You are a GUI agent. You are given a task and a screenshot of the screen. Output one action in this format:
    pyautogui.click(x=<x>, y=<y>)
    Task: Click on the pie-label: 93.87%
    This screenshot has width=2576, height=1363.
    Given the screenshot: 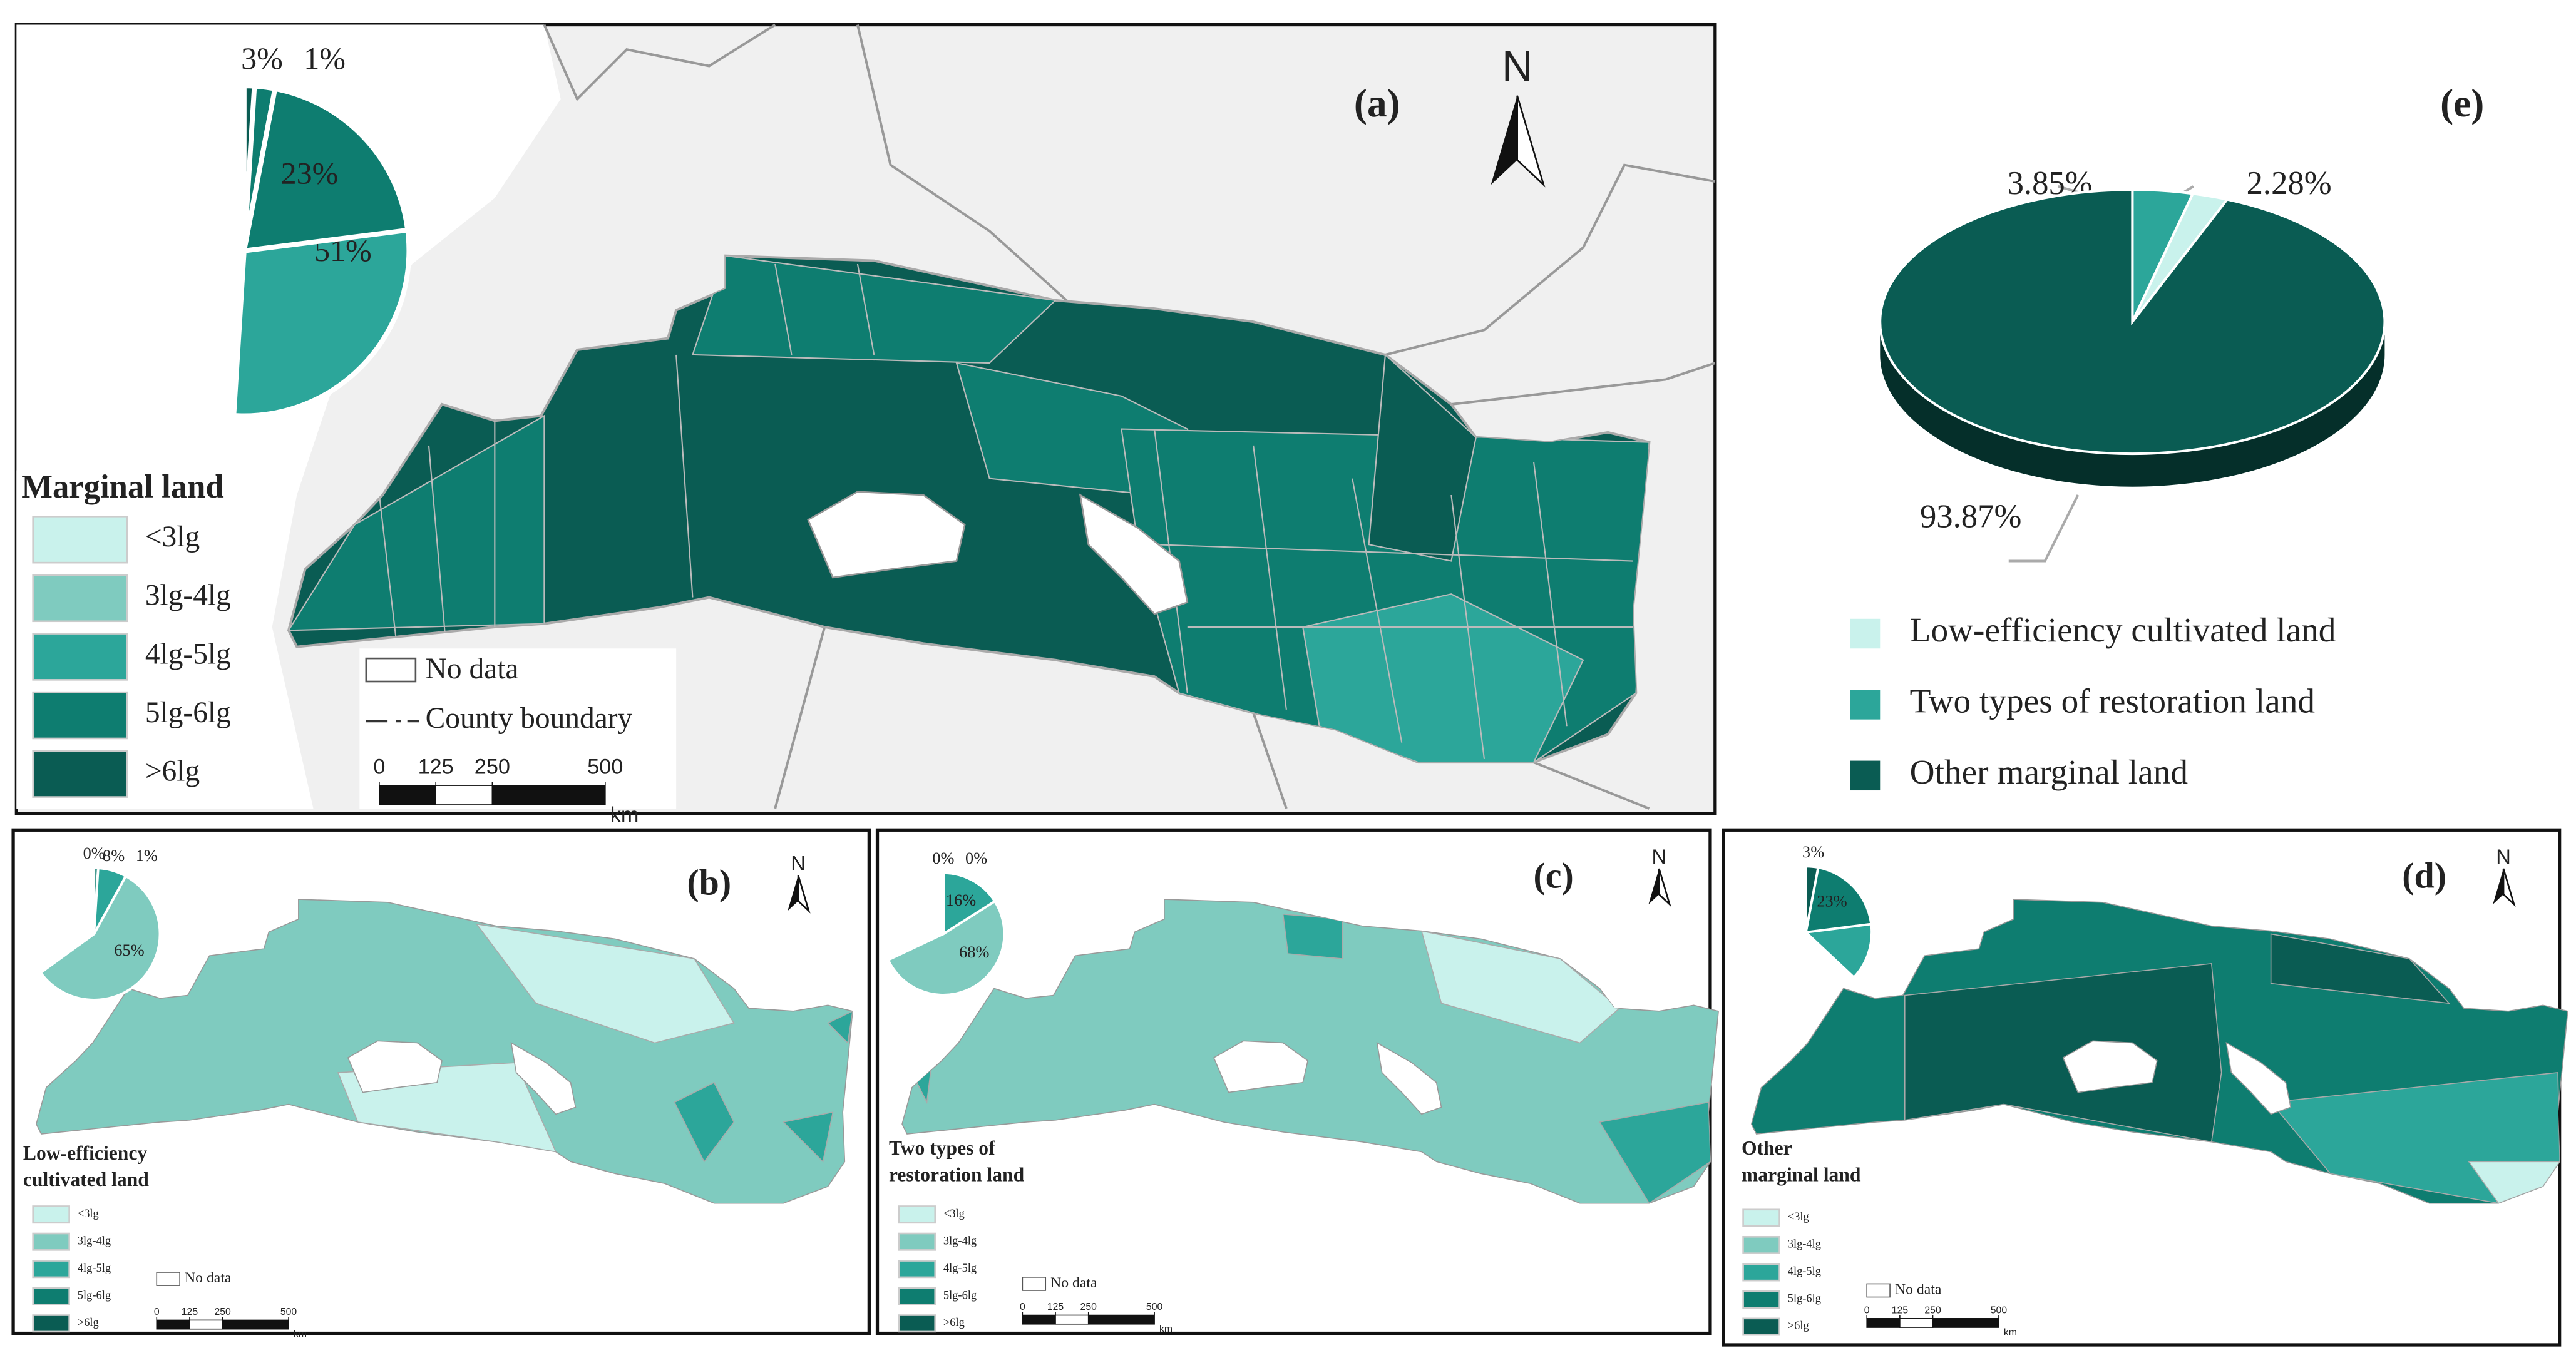 What is the action you would take?
    pyautogui.click(x=1970, y=517)
    